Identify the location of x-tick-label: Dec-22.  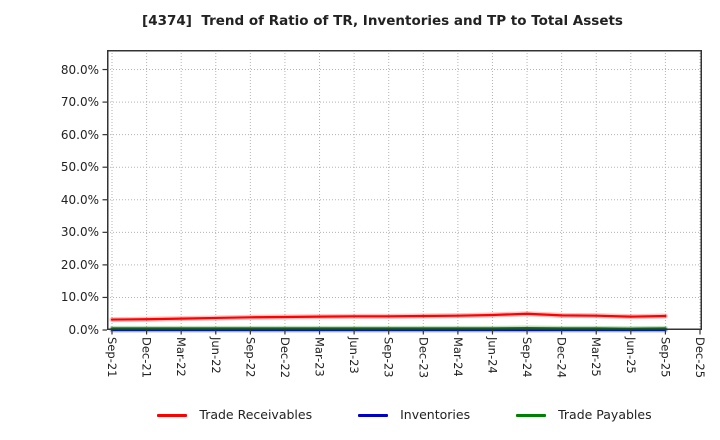
(284, 358).